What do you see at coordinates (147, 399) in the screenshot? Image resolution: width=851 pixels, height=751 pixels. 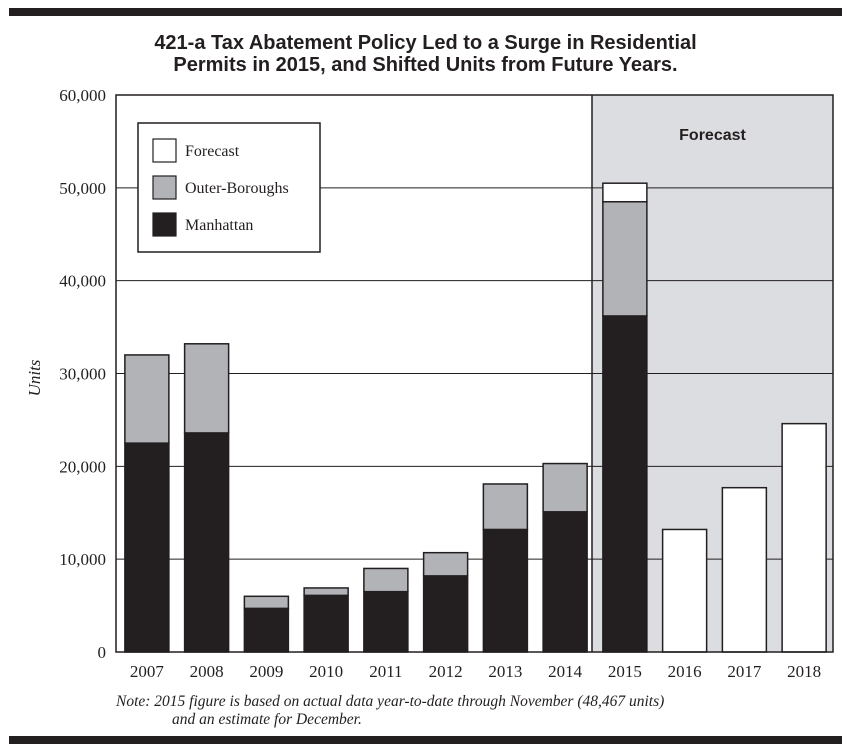 I see `bar-outer-boroughs-2007` at bounding box center [147, 399].